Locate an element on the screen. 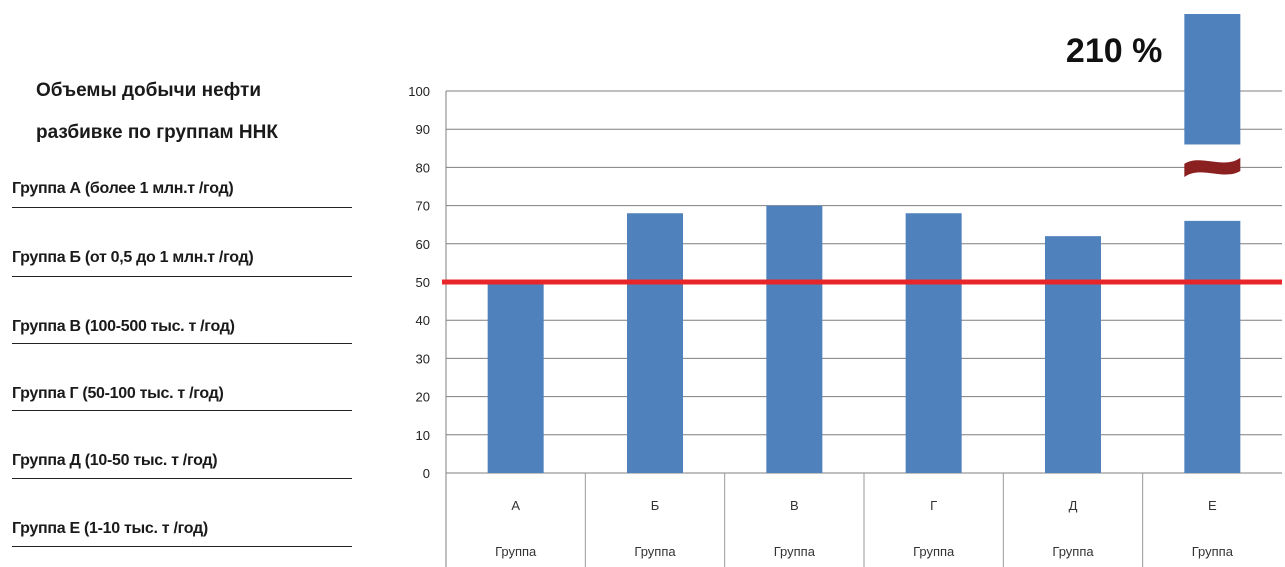 This screenshot has width=1285, height=567. bar-value-annotation: 210 % is located at coordinates (1114, 51).